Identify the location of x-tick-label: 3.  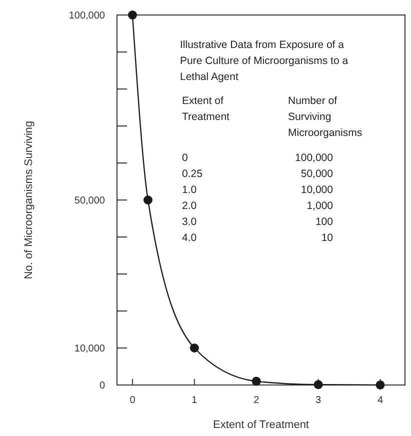
(319, 400).